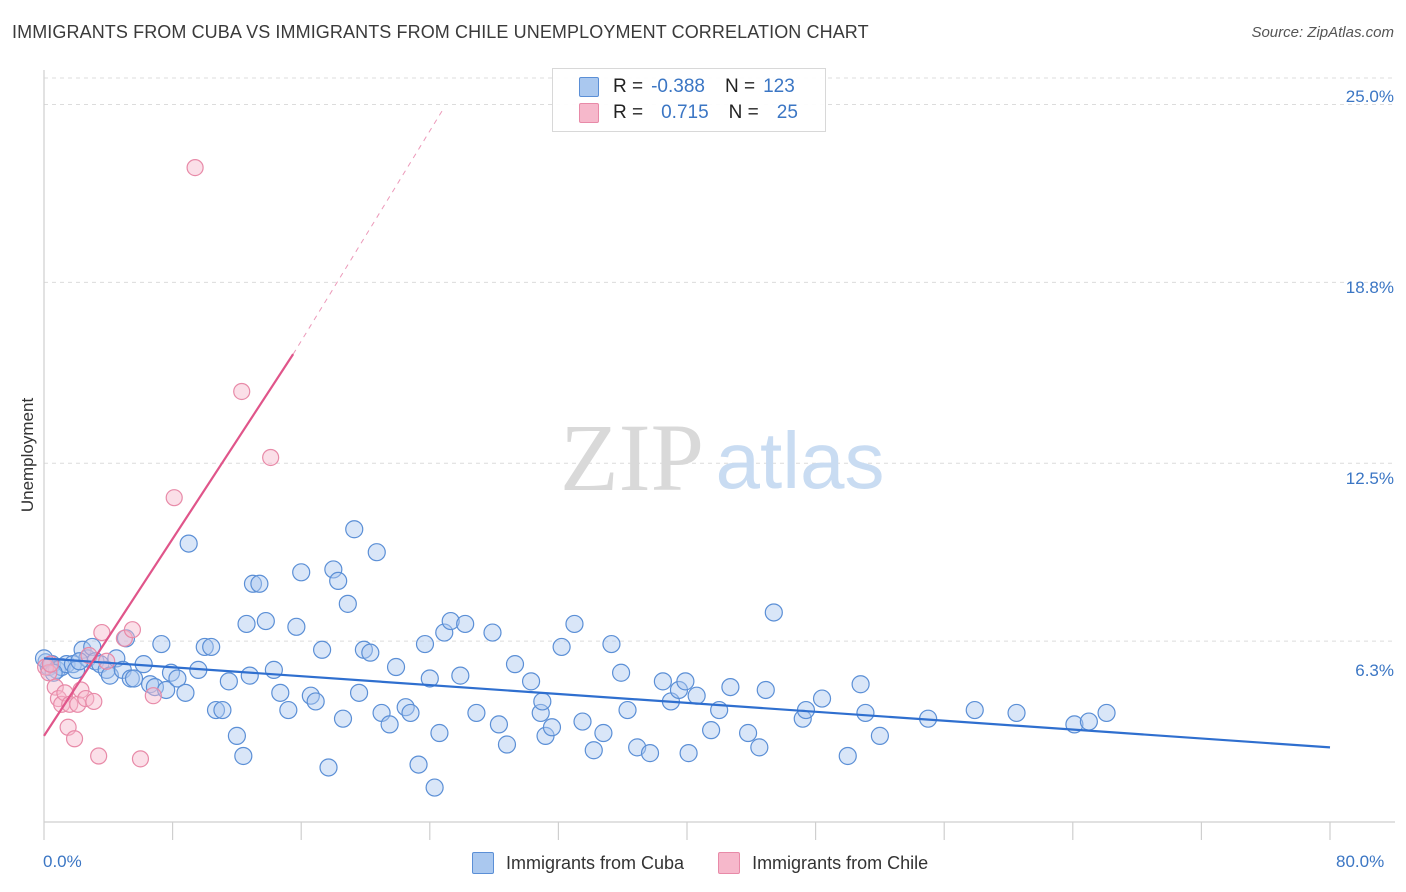 The width and height of the screenshot is (1406, 892). Describe the element at coordinates (685, 112) in the screenshot. I see `r-value: 0.715` at that location.